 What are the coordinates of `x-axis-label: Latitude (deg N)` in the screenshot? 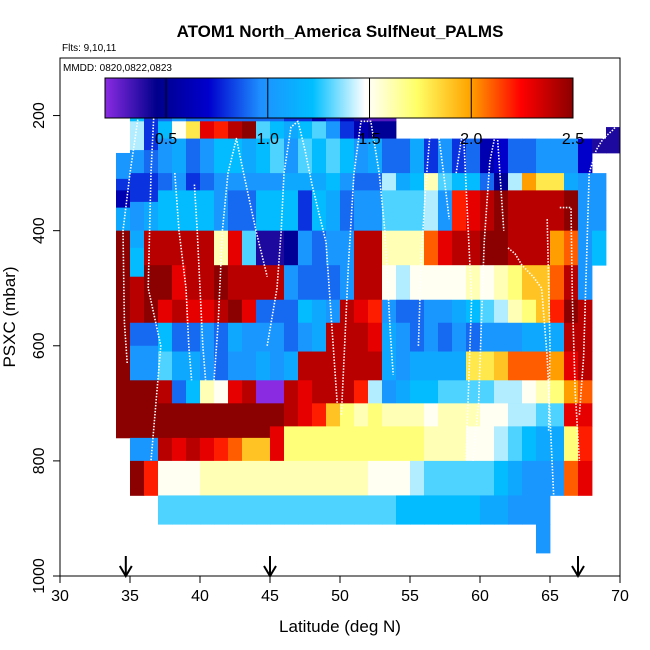 It's located at (340, 626).